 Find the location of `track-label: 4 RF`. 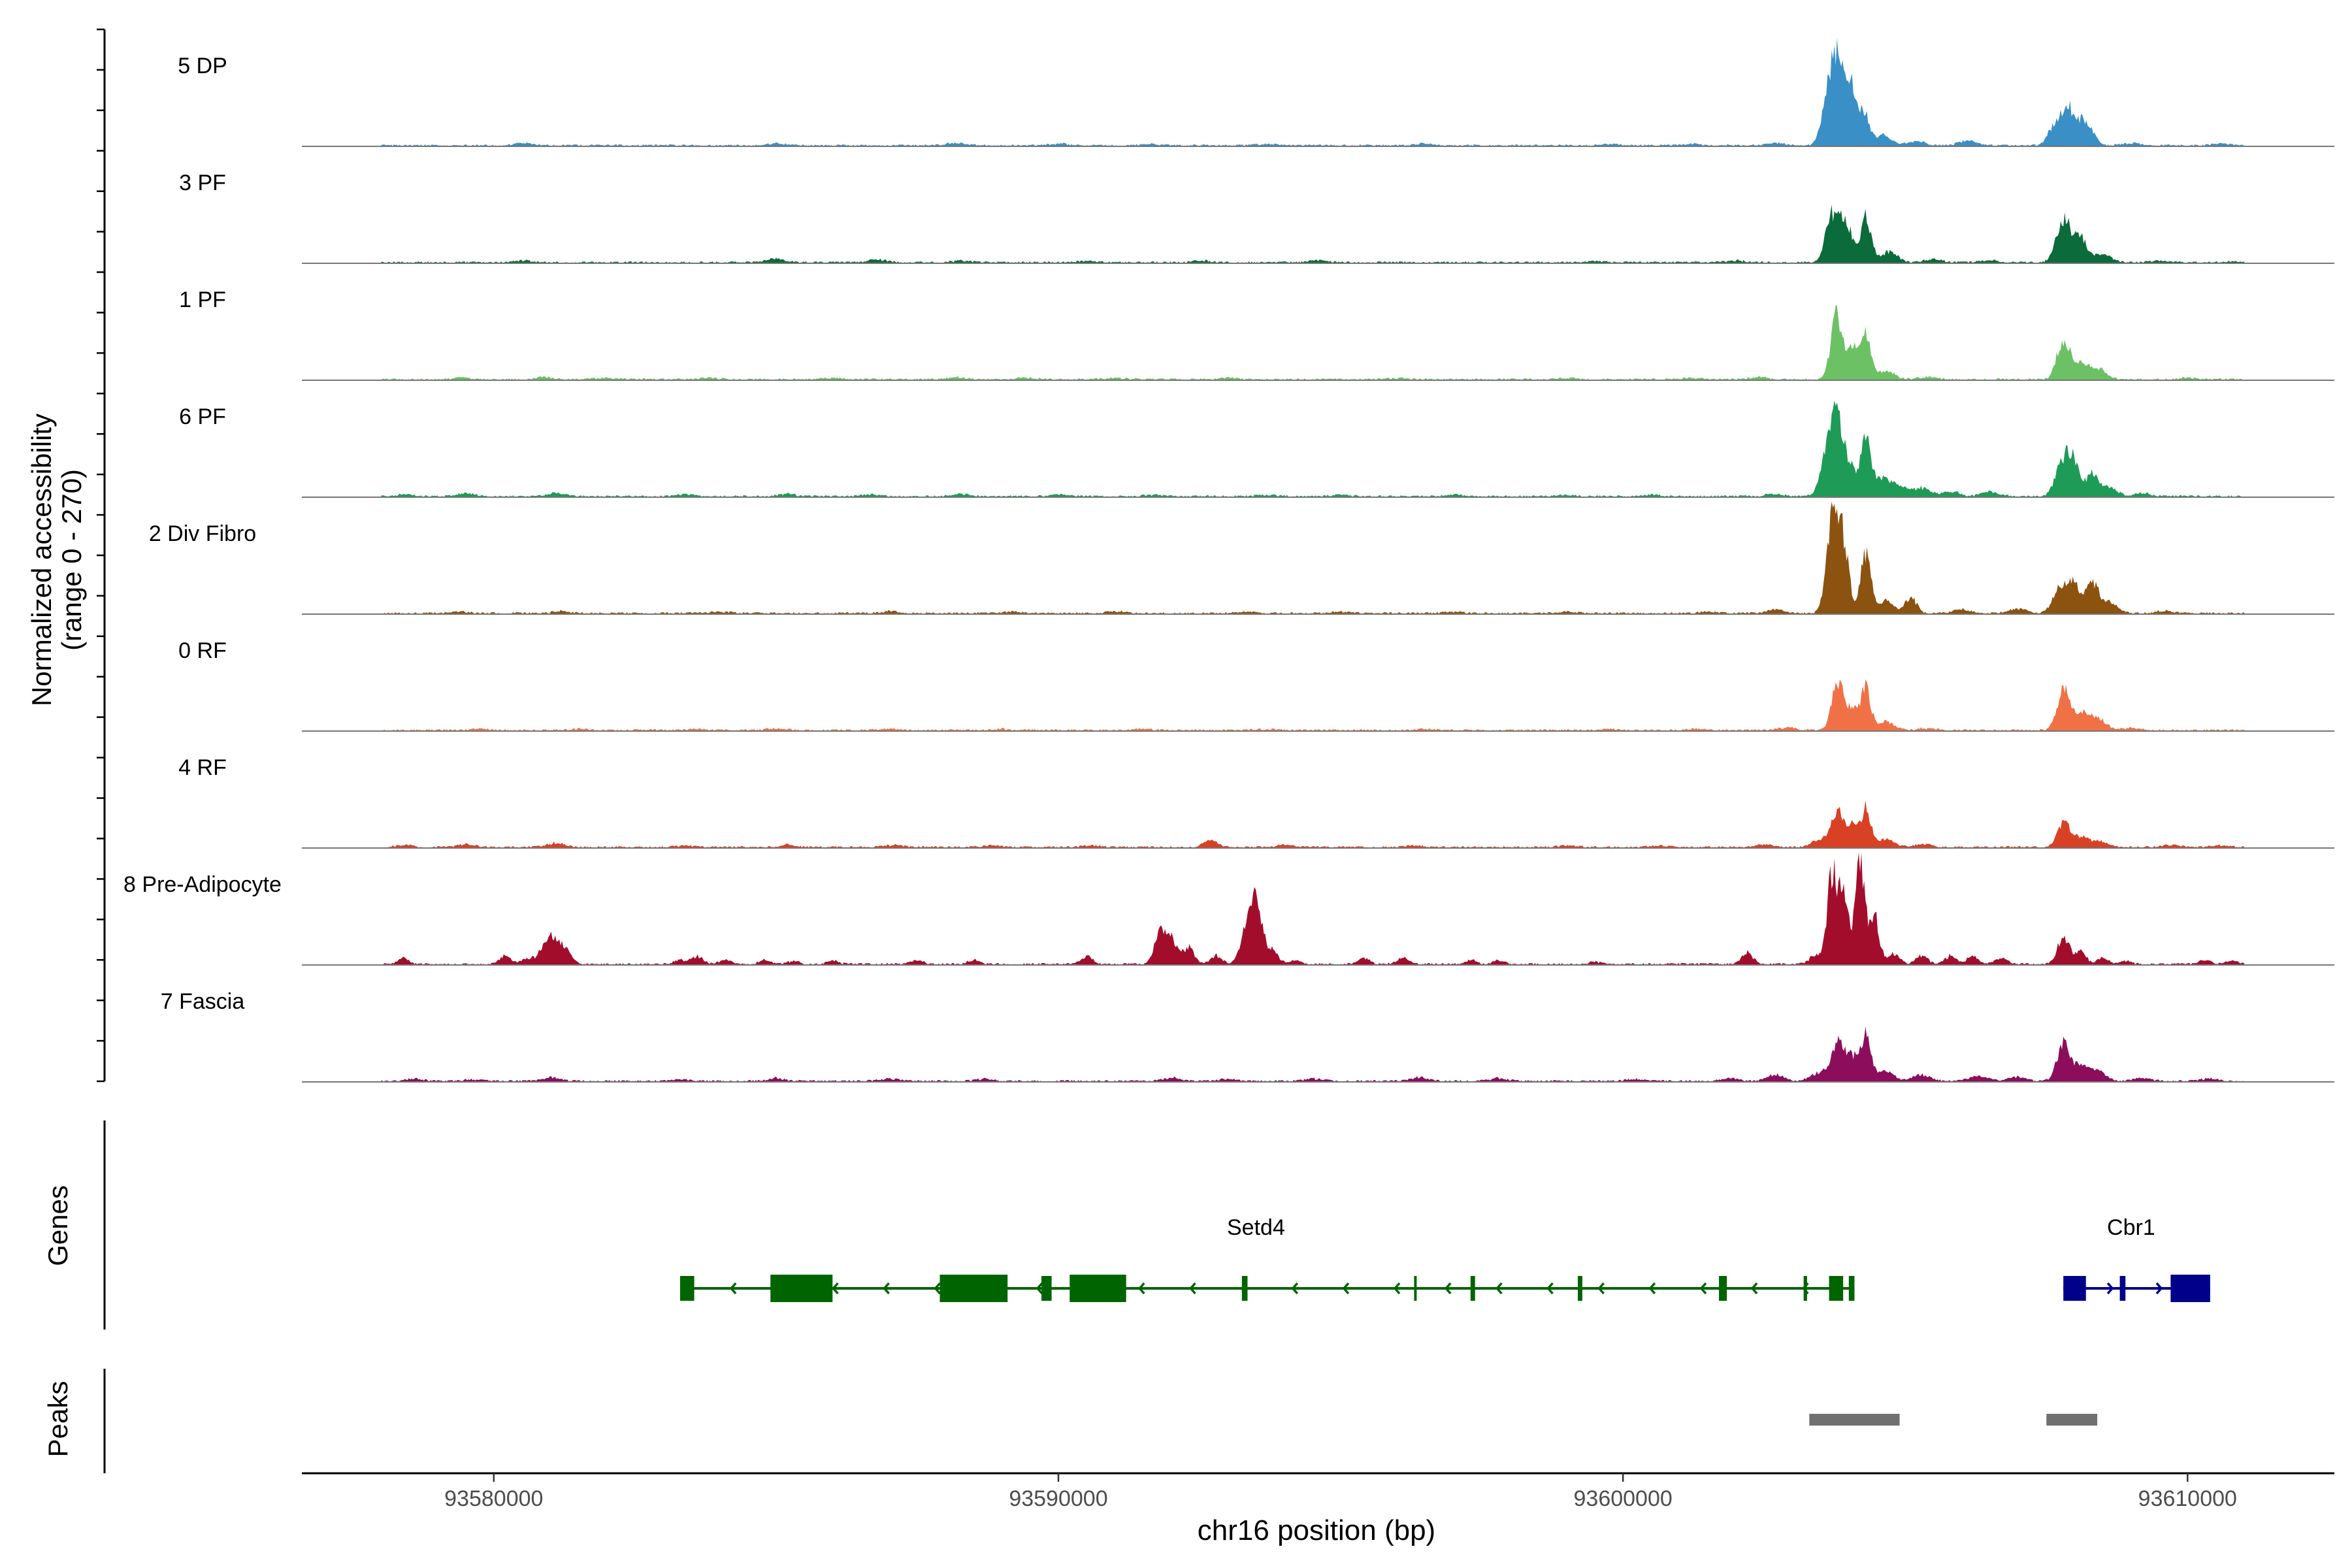

track-label: 4 RF is located at coordinates (202, 767).